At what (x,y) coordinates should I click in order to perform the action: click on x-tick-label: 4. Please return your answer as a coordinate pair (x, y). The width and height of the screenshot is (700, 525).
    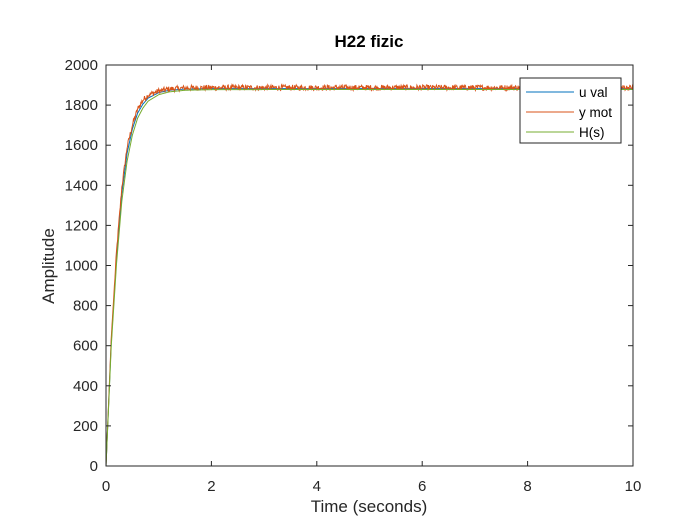
    Looking at the image, I should click on (317, 486).